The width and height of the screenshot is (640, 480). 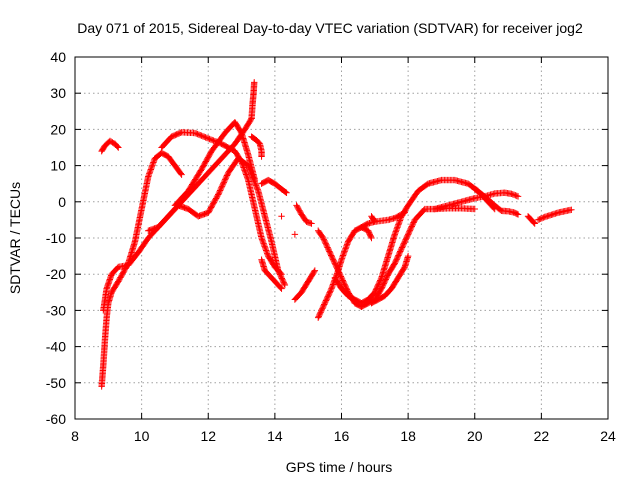 I want to click on y-tick-label: 30, so click(x=58, y=93).